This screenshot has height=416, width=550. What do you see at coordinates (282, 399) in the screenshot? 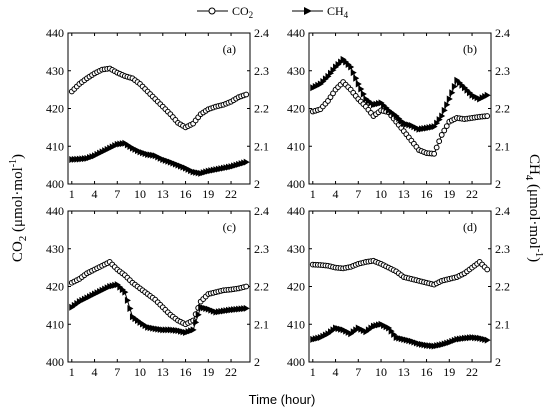
I see `x-axis-title: Time (hour)` at bounding box center [282, 399].